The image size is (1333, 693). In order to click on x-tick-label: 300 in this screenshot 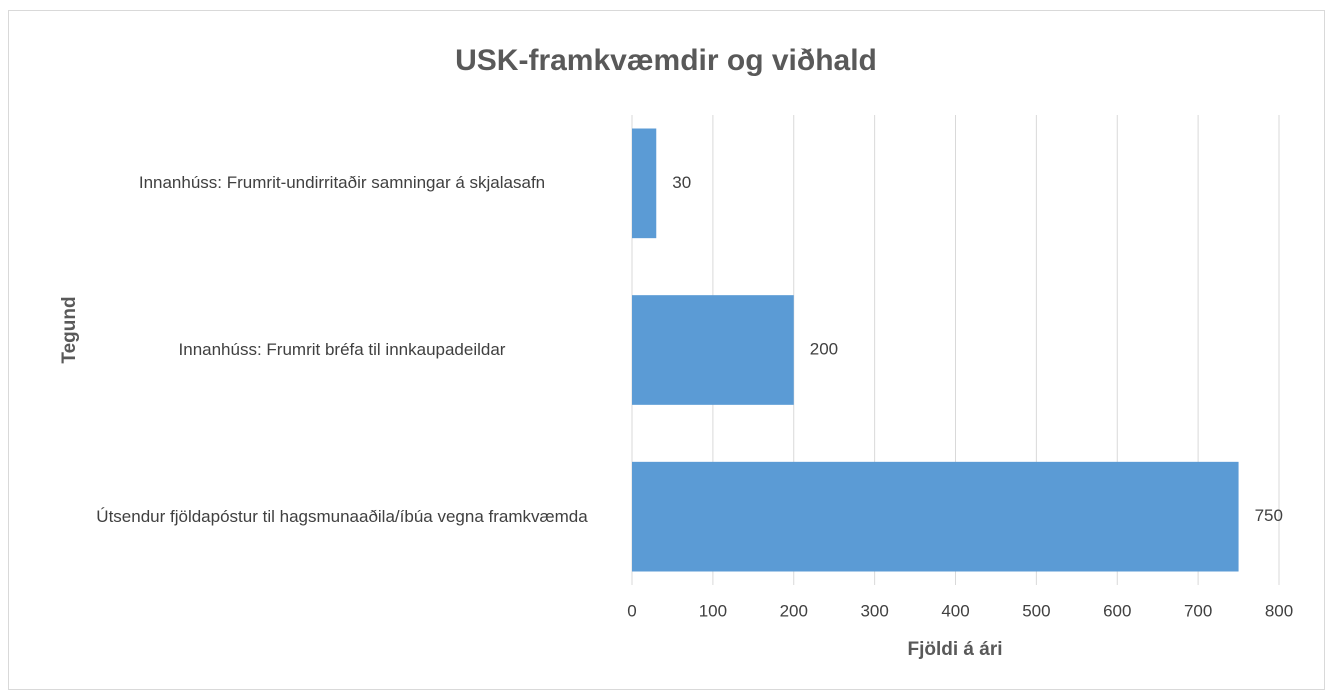, I will do `click(874, 610)`.